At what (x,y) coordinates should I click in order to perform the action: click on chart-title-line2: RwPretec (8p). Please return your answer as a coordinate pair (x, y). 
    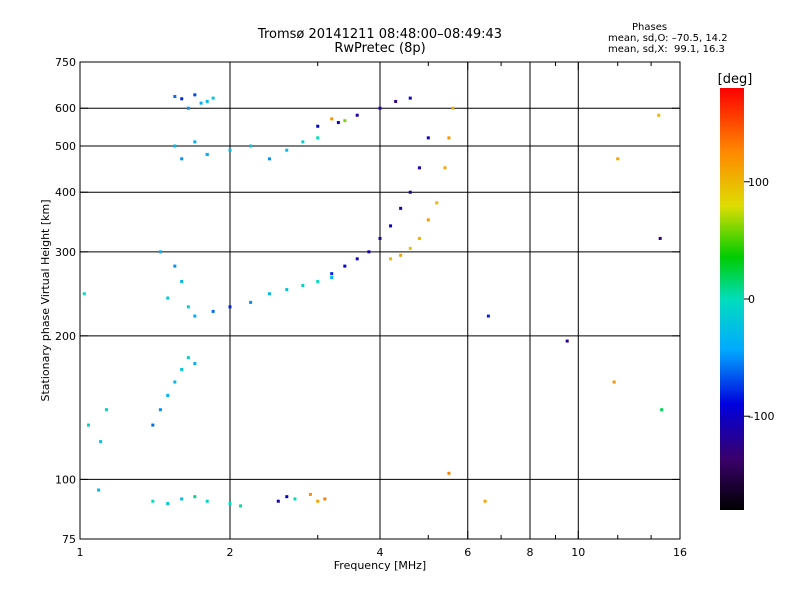
    Looking at the image, I should click on (380, 48).